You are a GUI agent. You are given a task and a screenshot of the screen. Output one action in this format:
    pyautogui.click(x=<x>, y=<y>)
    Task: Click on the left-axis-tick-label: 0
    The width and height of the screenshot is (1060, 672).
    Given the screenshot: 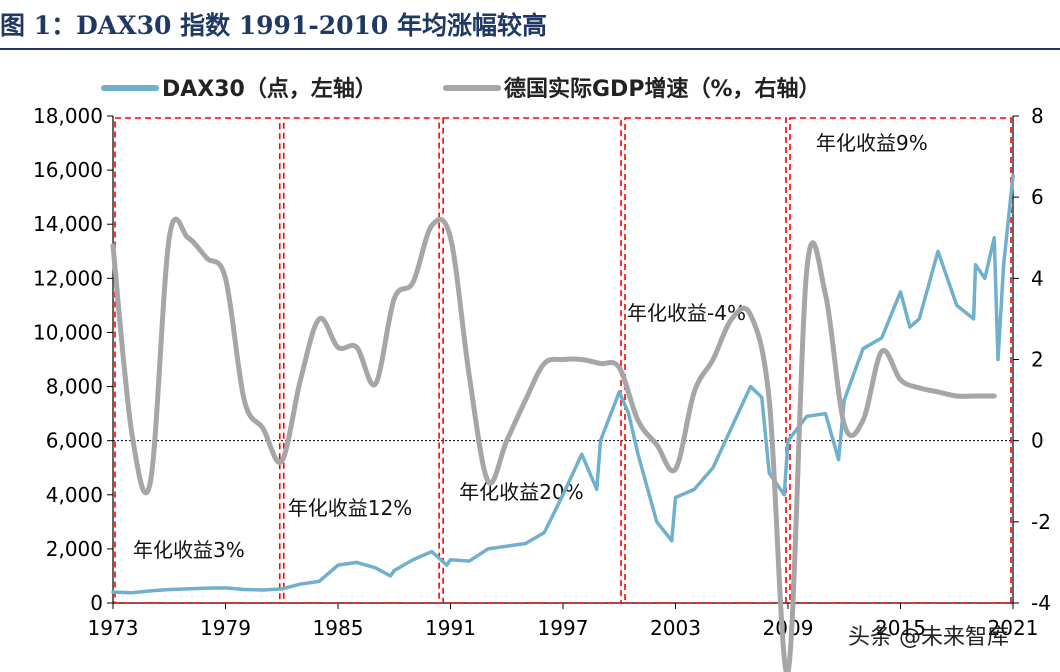 What is the action you would take?
    pyautogui.click(x=96, y=603)
    